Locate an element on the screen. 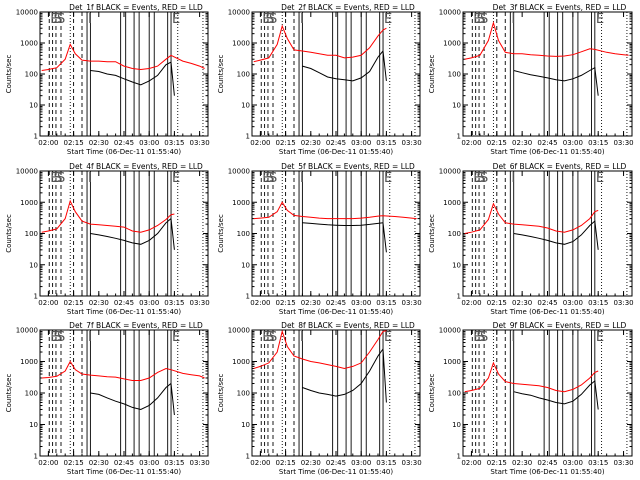  chart-title: Det_7f BLACK = Events, RED = LLD is located at coordinates (136, 325).